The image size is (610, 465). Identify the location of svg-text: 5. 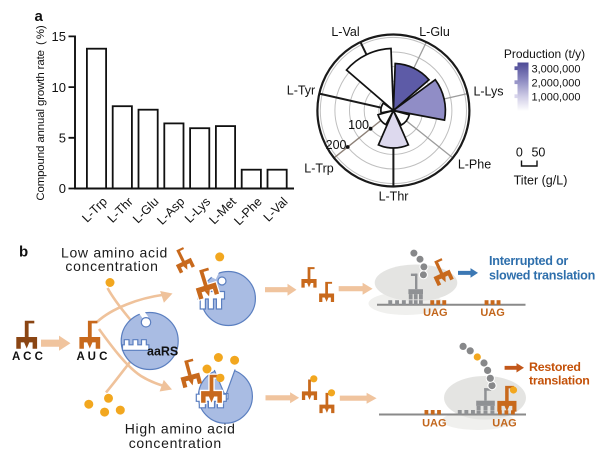
(62, 138).